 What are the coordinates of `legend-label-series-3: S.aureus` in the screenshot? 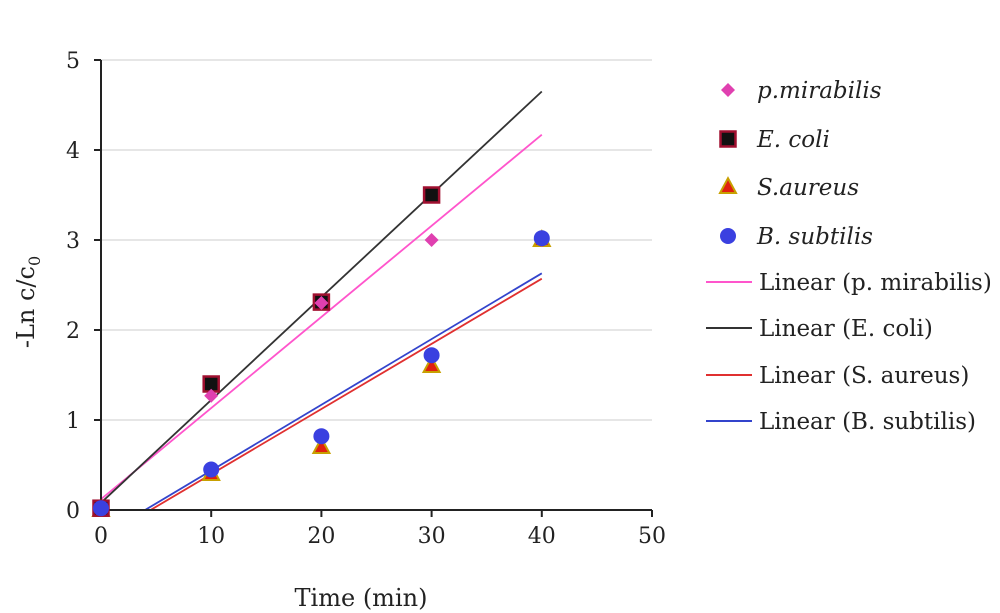 It's located at (808, 188).